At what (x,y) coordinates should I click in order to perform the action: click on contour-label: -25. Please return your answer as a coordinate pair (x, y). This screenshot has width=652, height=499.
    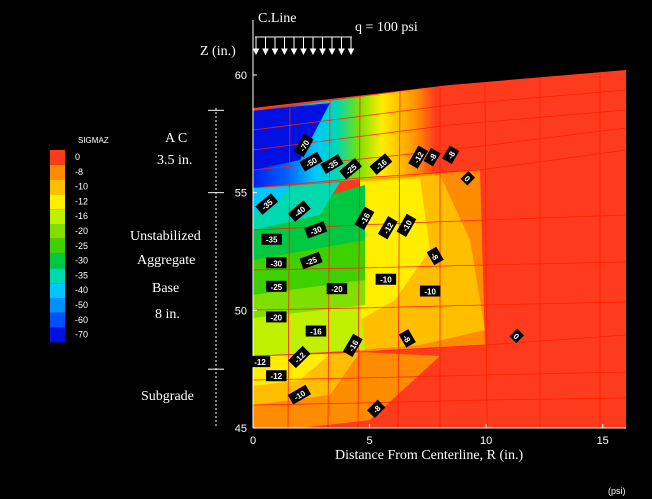
    Looking at the image, I should click on (276, 286).